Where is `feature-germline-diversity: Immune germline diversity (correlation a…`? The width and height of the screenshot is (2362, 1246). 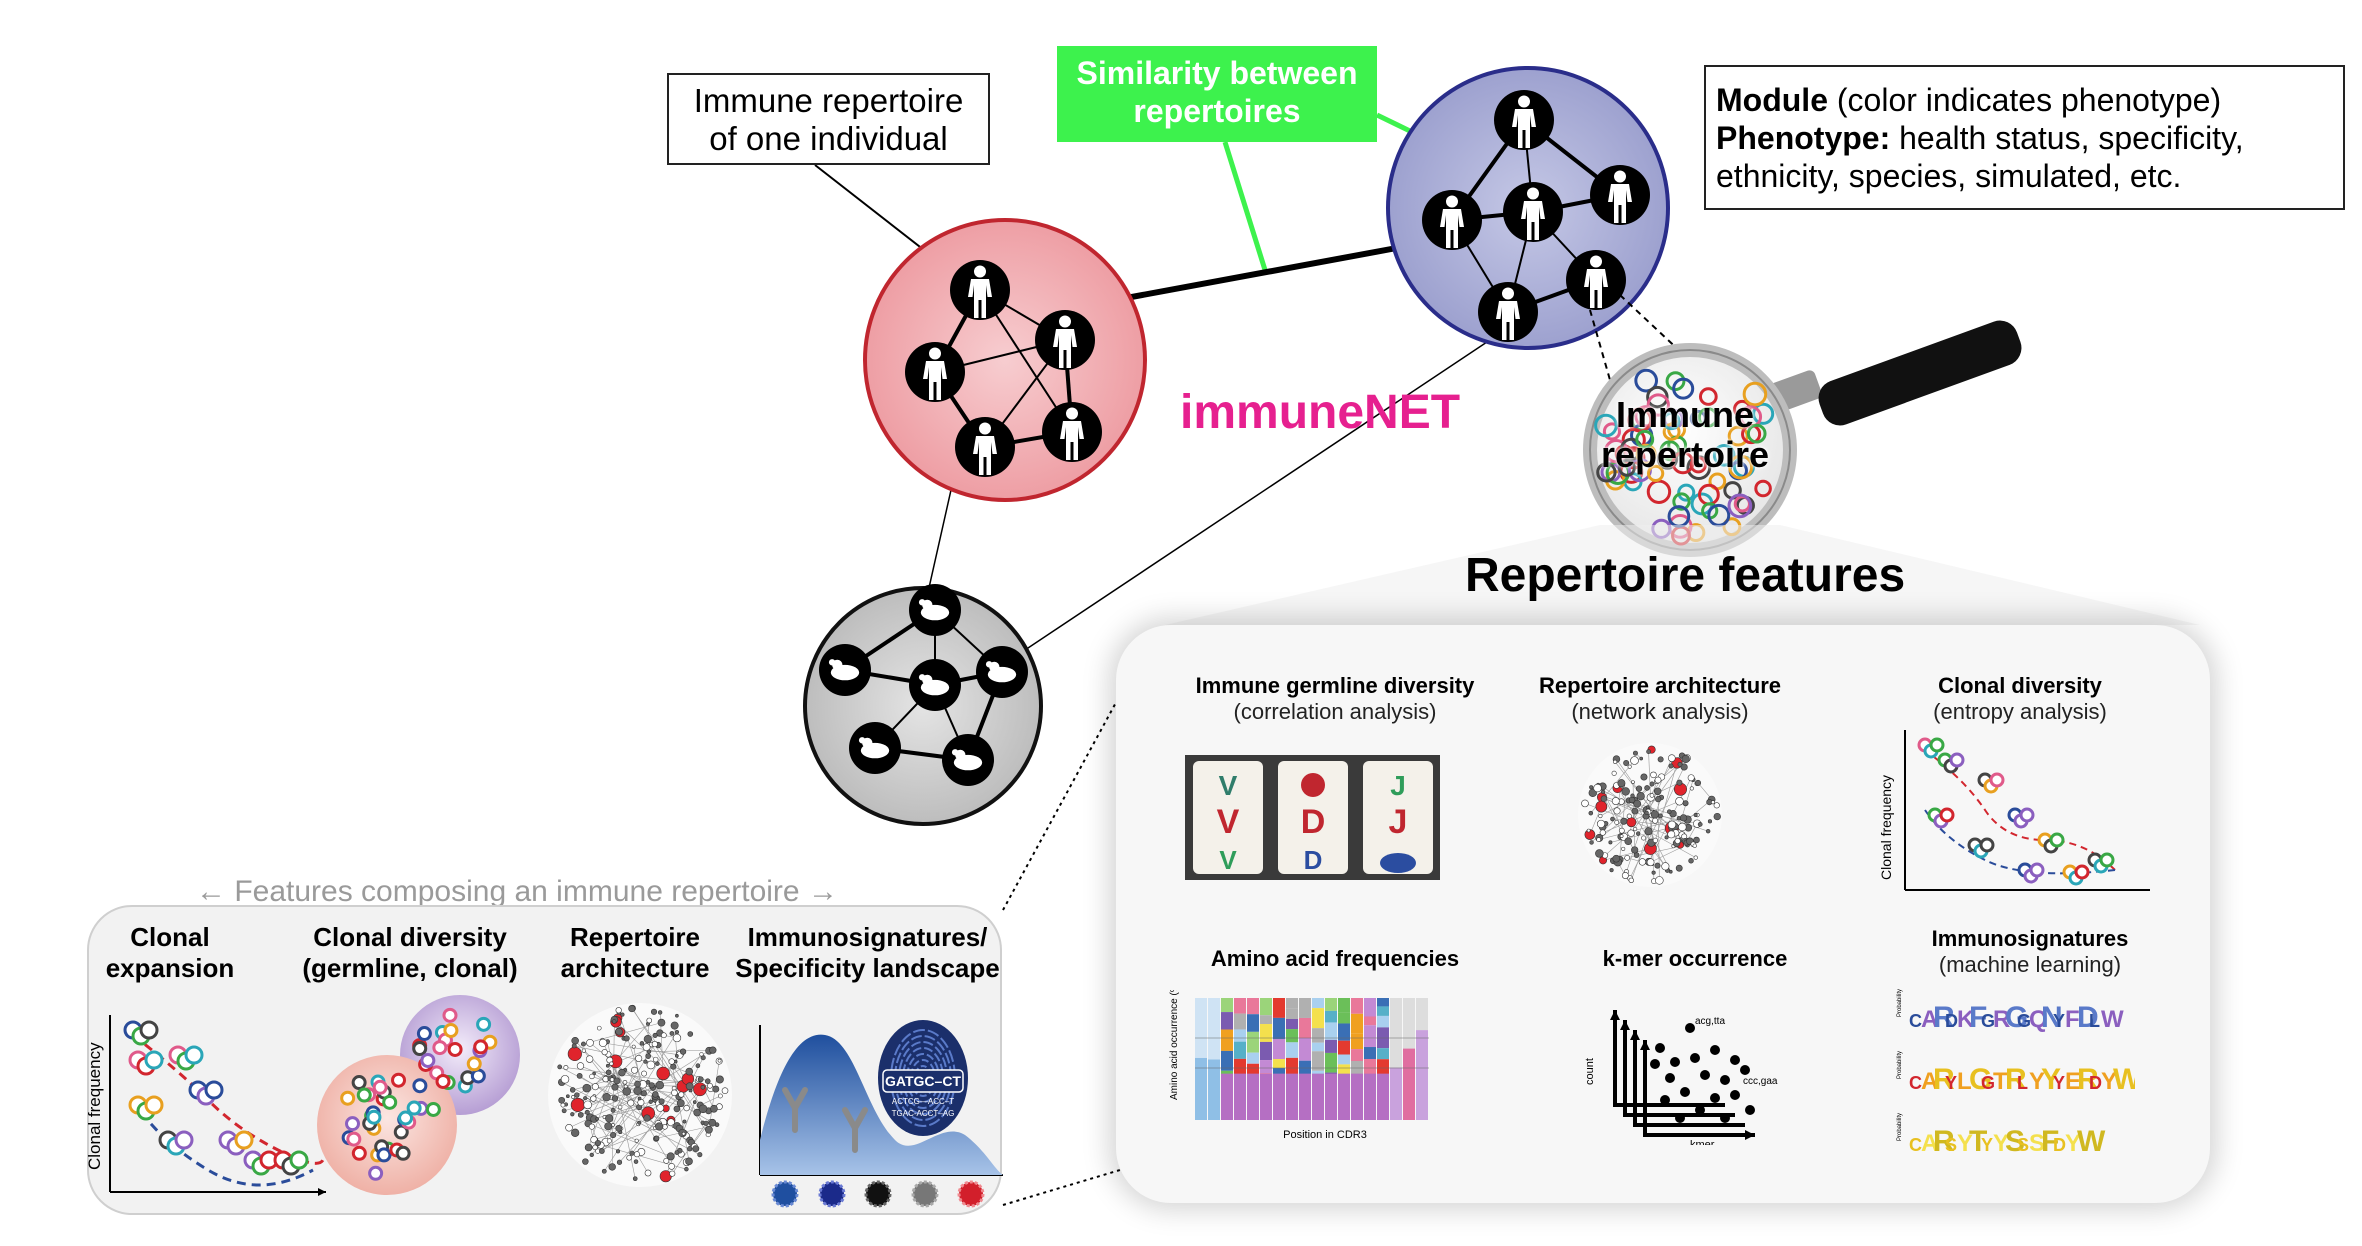 feature-germline-diversity: Immune germline diversity (correlation a… is located at coordinates (1335, 699).